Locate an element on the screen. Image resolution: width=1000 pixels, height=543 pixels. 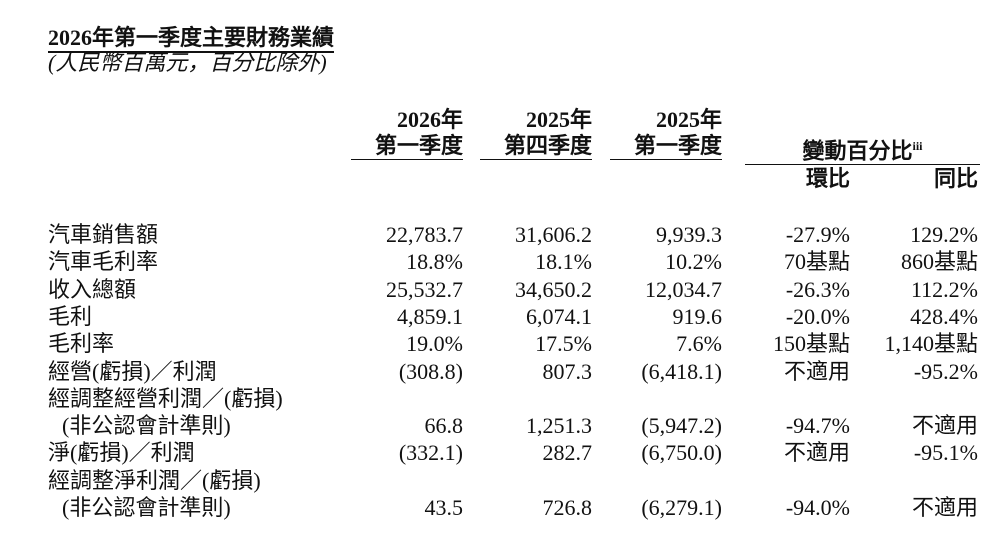
cell: (308.8) is located at coordinates (430, 371).